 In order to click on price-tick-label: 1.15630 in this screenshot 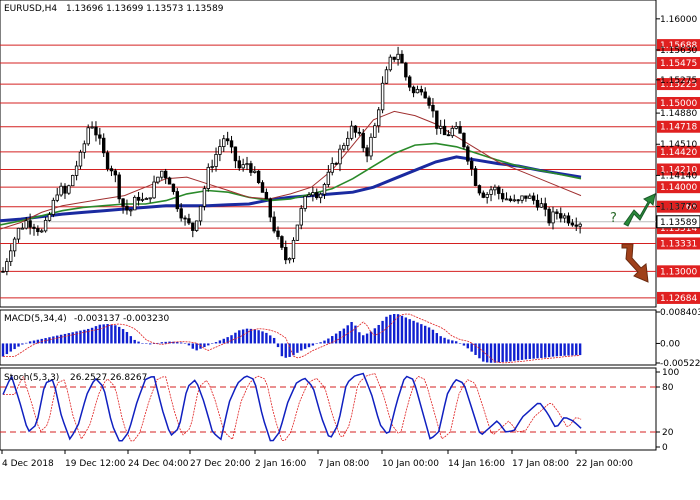, I will do `click(678, 51)`.